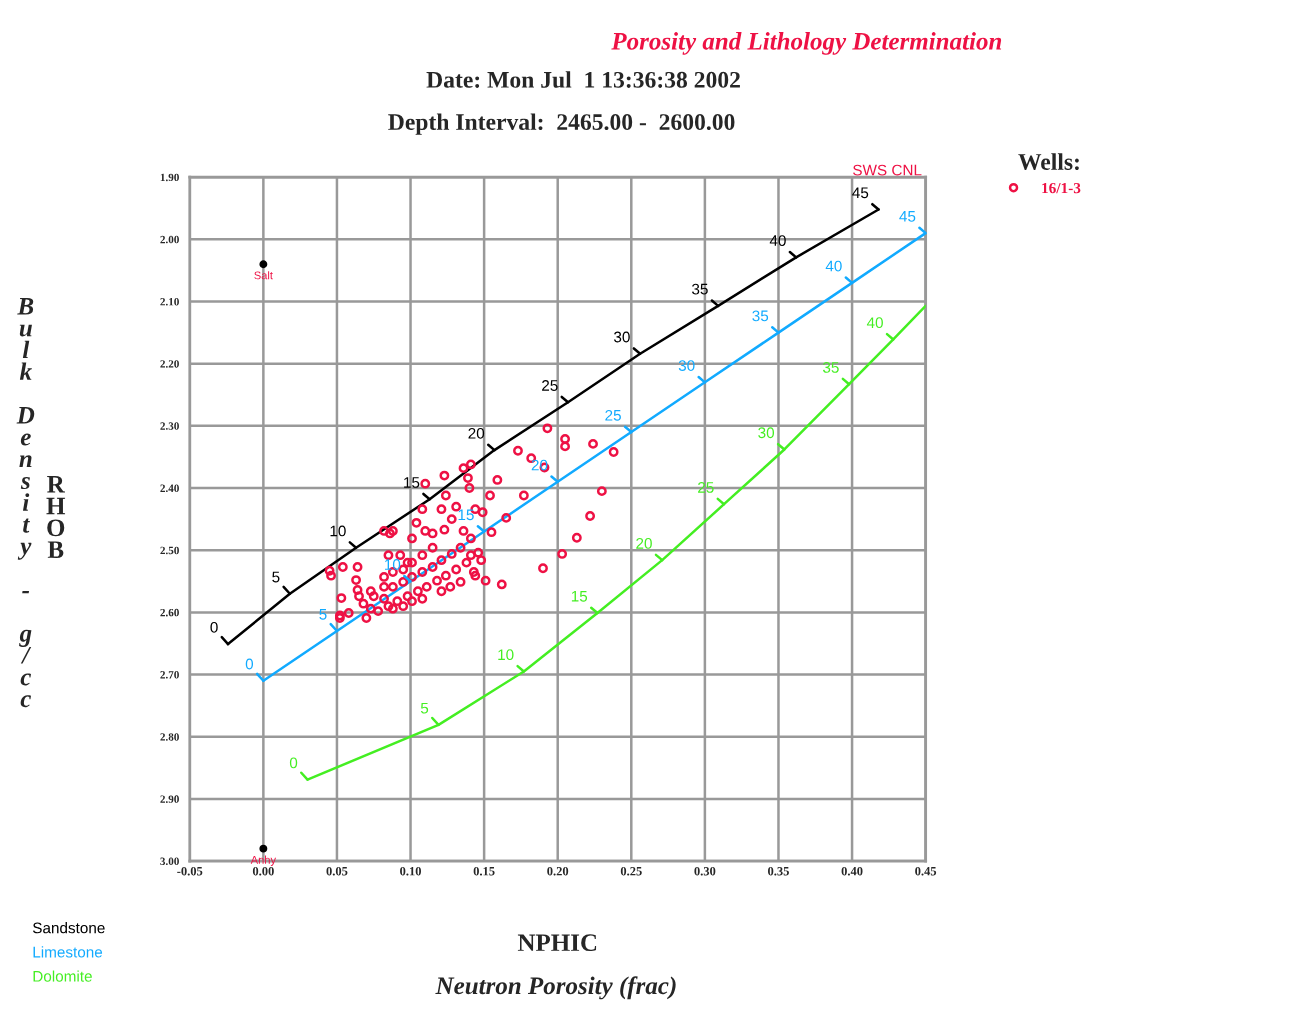  Describe the element at coordinates (778, 871) in the screenshot. I see `x-tick-label: 0.35` at that location.